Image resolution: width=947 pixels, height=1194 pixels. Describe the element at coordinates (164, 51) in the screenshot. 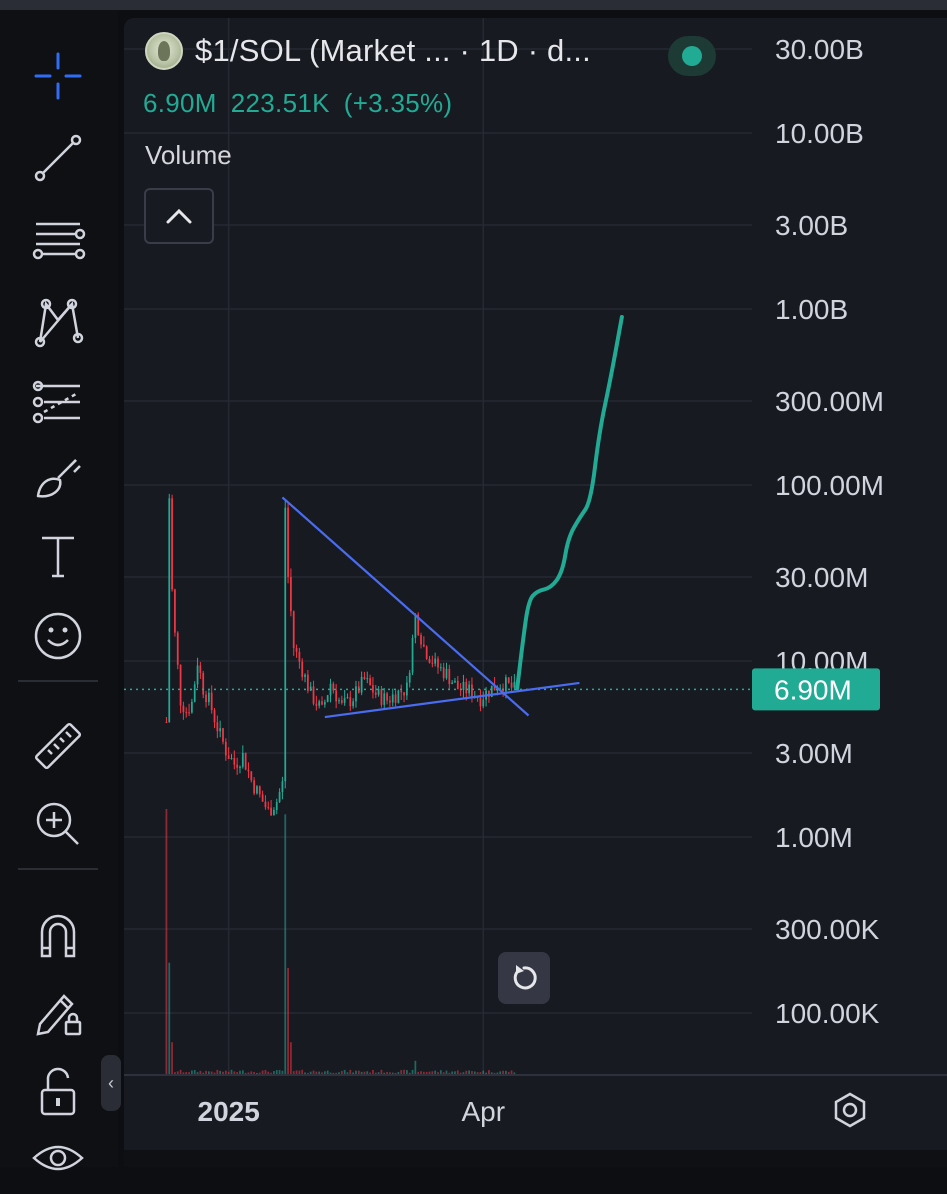

I see `symbol-logo-icon` at that location.